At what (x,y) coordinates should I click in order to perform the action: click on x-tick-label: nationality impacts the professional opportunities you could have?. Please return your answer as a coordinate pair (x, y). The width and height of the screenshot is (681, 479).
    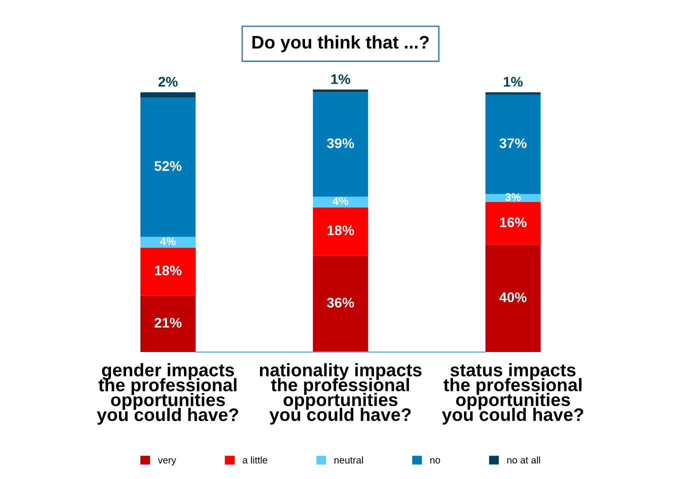
    Looking at the image, I should click on (341, 394).